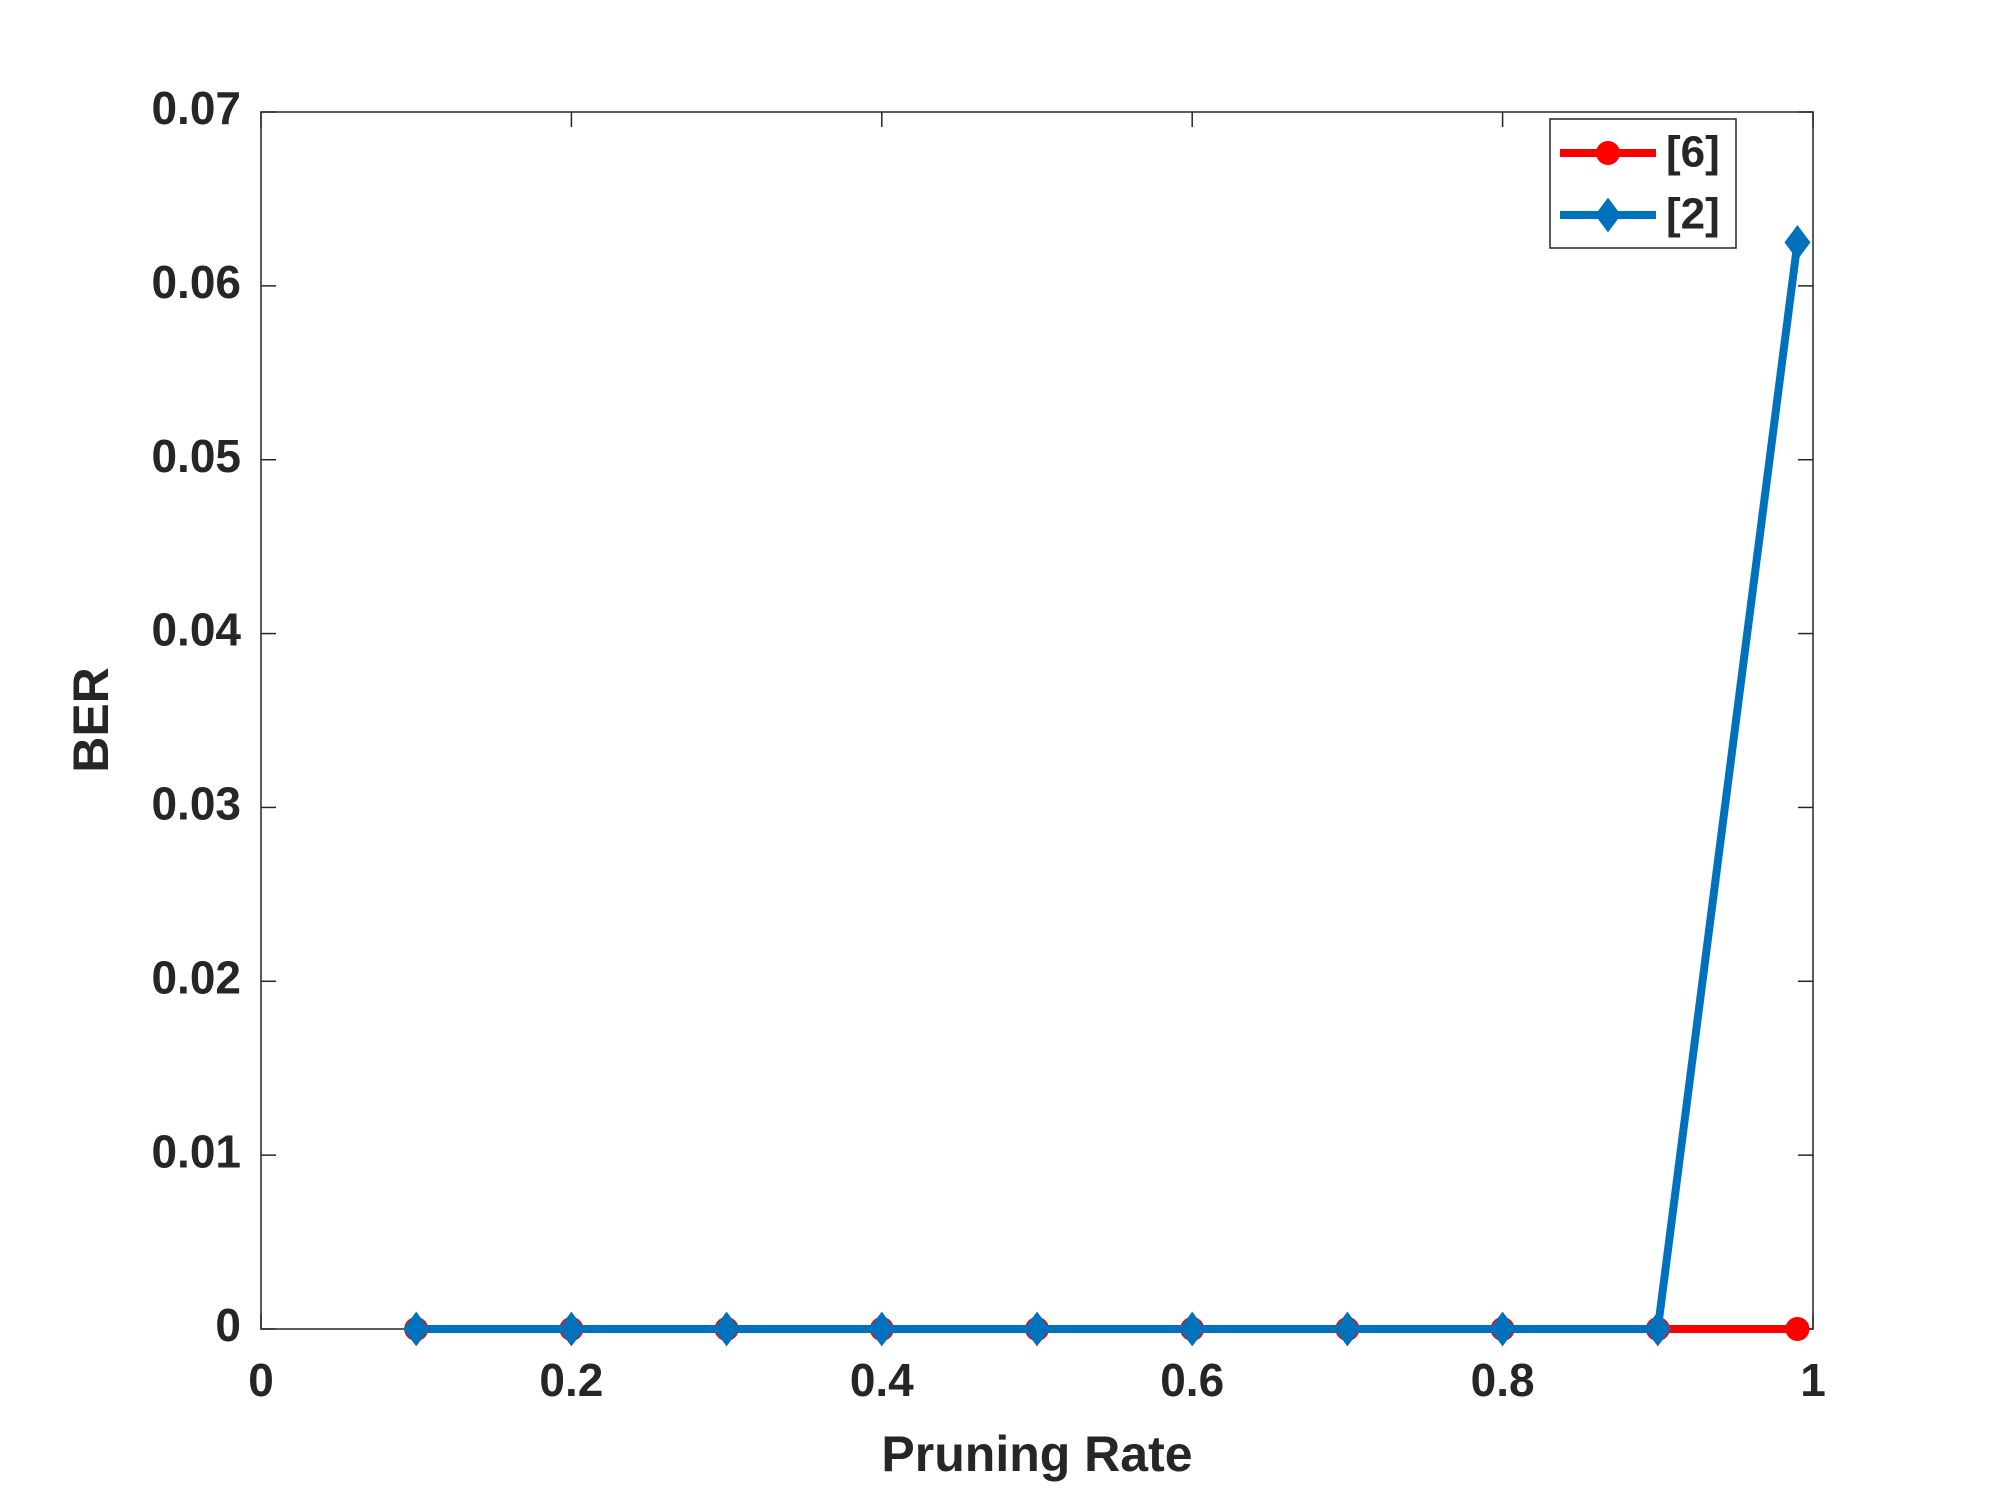 The image size is (1994, 1493). Describe the element at coordinates (1813, 1380) in the screenshot. I see `x-tick-label: 1` at that location.